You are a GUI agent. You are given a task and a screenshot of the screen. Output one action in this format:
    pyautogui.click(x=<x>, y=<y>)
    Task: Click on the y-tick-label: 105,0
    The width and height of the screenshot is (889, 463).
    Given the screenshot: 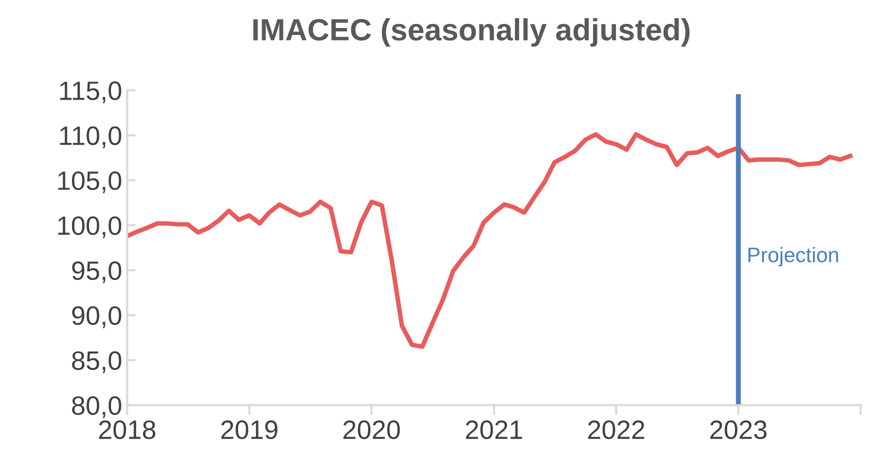 What is the action you would take?
    pyautogui.click(x=90, y=182)
    